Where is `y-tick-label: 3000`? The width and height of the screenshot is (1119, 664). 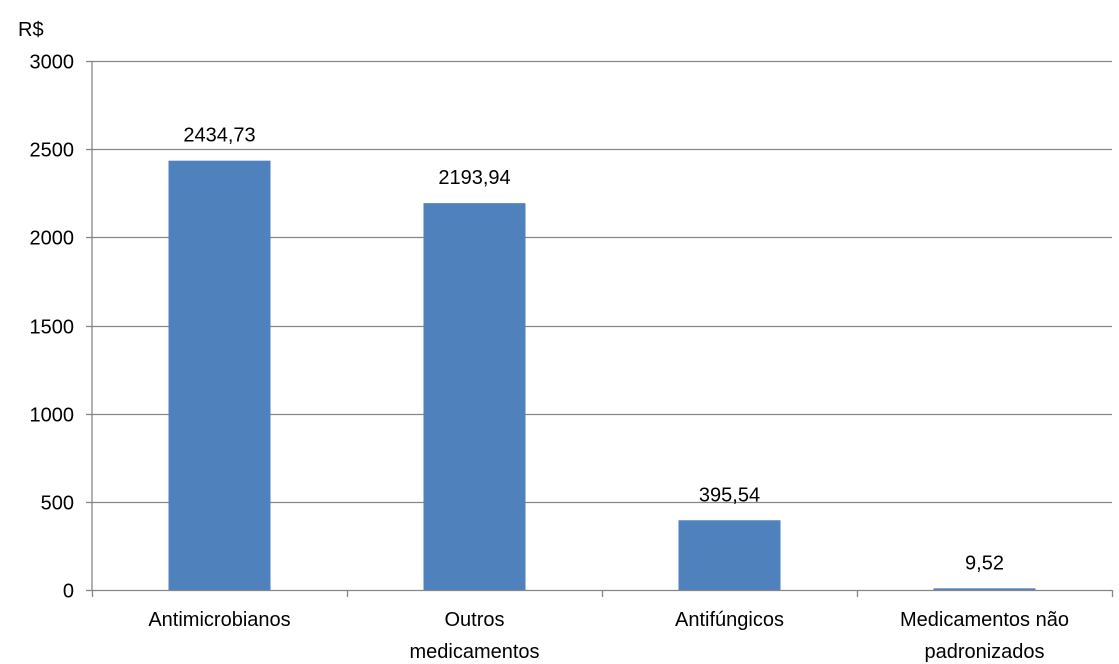 y-tick-label: 3000 is located at coordinates (52, 63).